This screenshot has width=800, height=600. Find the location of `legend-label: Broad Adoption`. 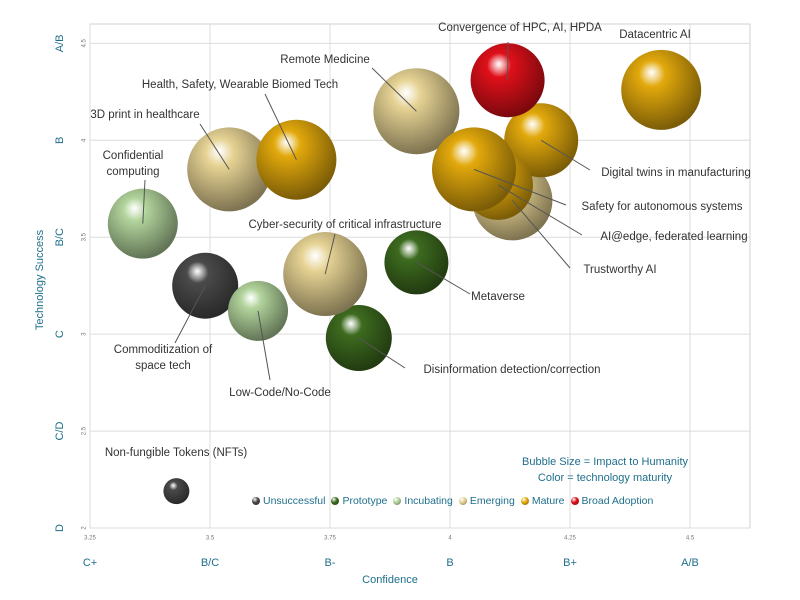

legend-label: Broad Adoption is located at coordinates (617, 501).